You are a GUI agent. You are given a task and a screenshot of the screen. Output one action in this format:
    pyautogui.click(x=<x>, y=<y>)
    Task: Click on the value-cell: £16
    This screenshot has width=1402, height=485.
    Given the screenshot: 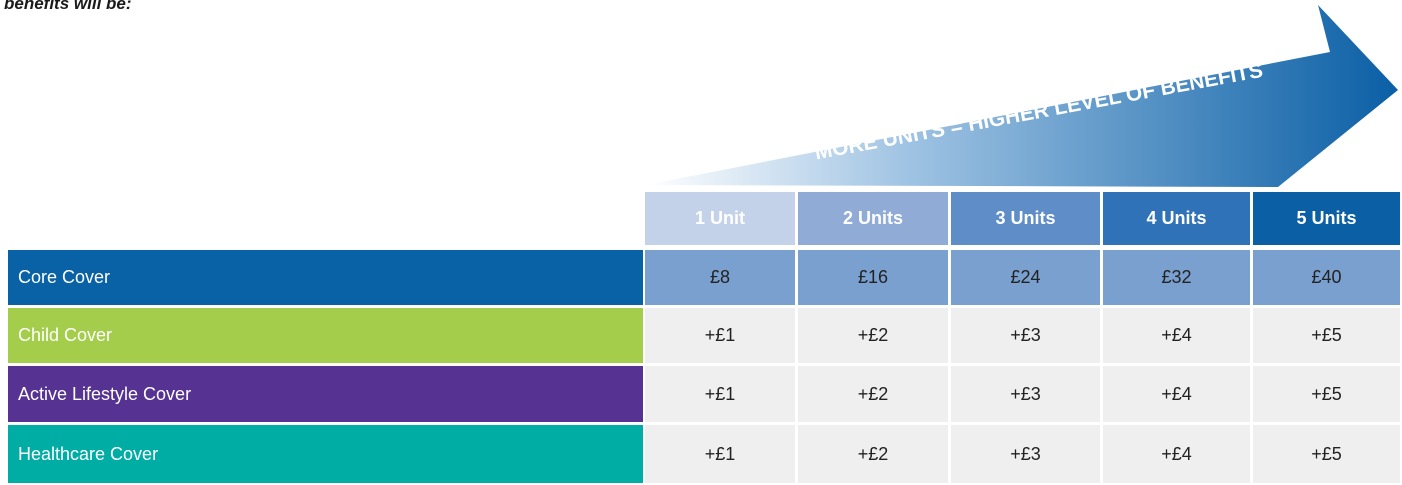 What is the action you would take?
    pyautogui.click(x=873, y=277)
    